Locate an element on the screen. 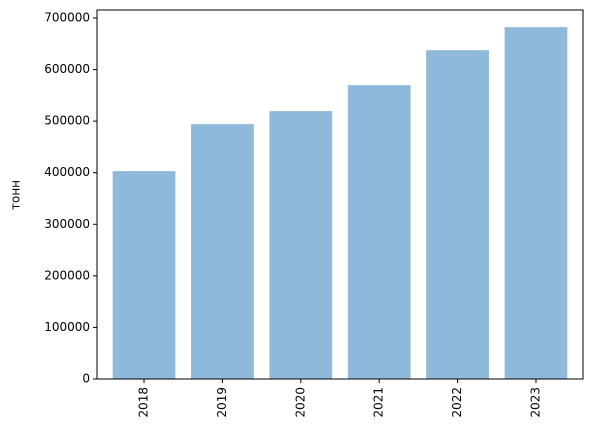 The height and width of the screenshot is (434, 598). x-tick-label: 2019 is located at coordinates (222, 402).